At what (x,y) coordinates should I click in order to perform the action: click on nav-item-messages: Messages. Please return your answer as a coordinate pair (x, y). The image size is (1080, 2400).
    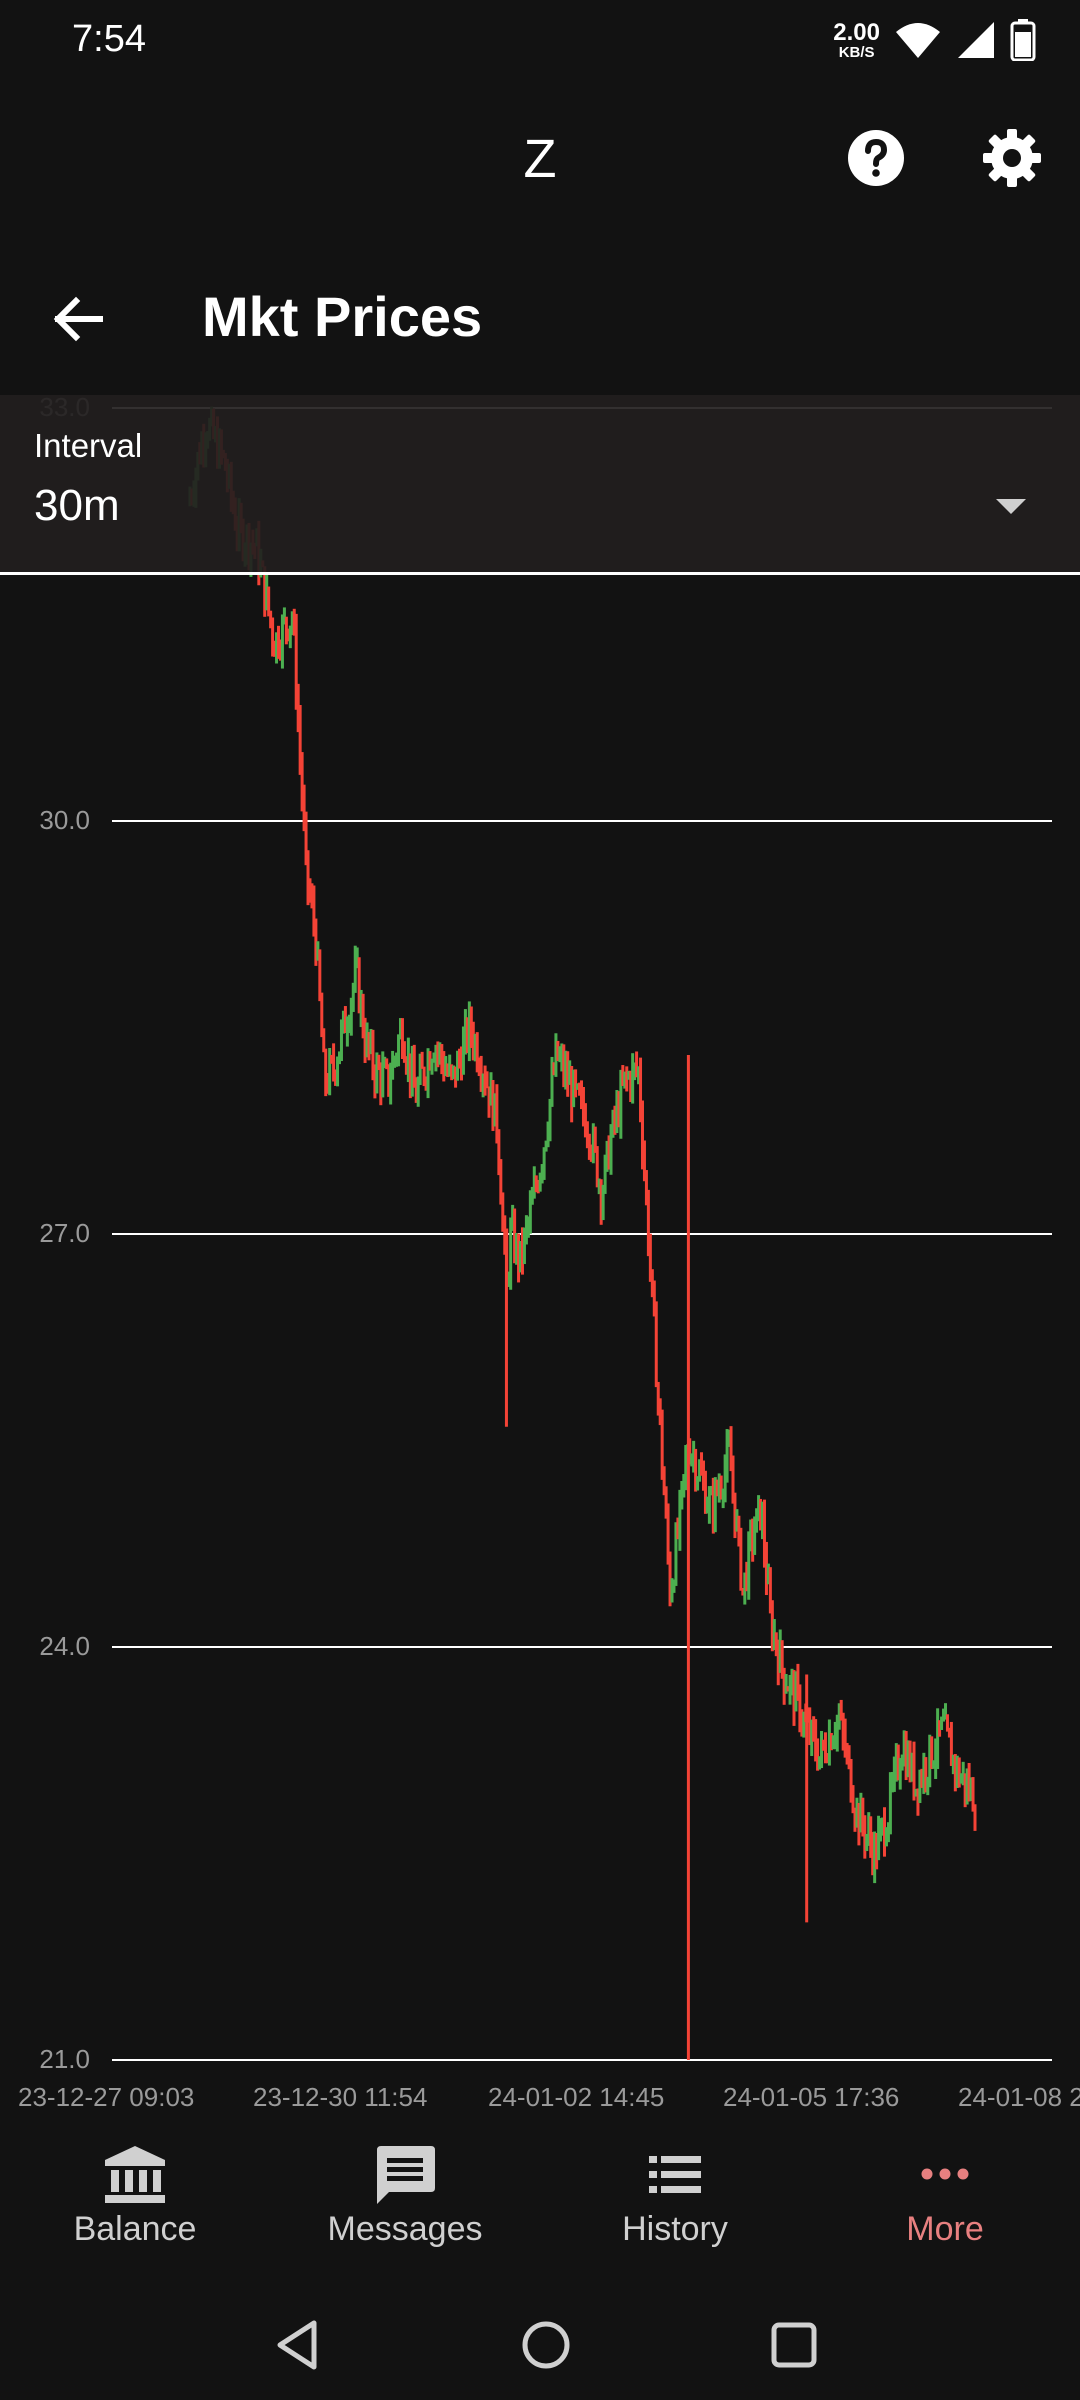
    Looking at the image, I should click on (405, 2195).